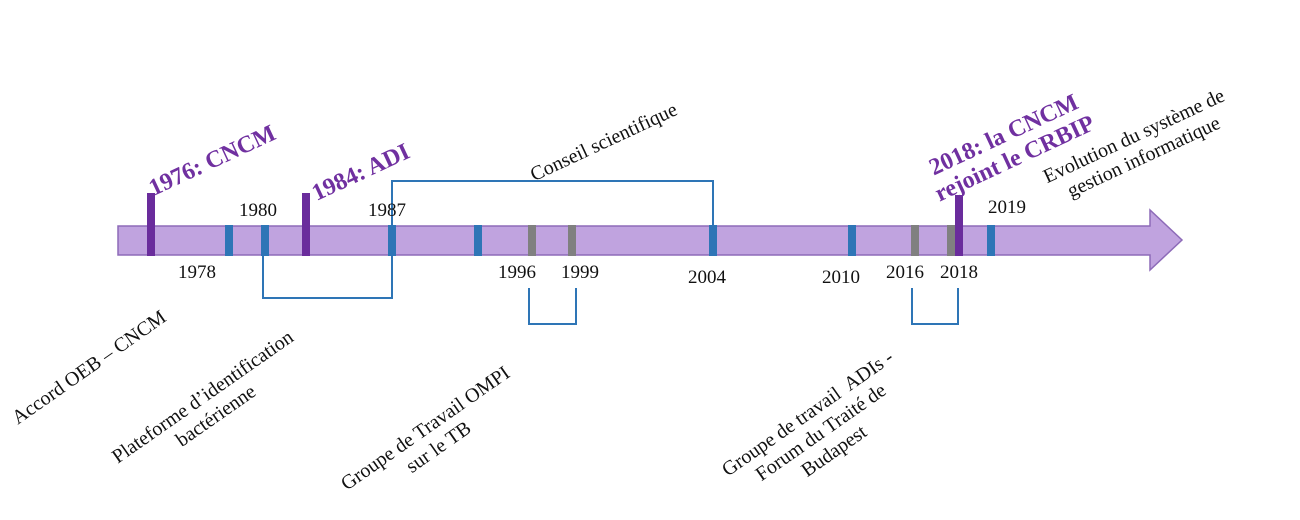 Image resolution: width=1300 pixels, height=520 pixels. What do you see at coordinates (991, 240) in the screenshot?
I see `tick-2019` at bounding box center [991, 240].